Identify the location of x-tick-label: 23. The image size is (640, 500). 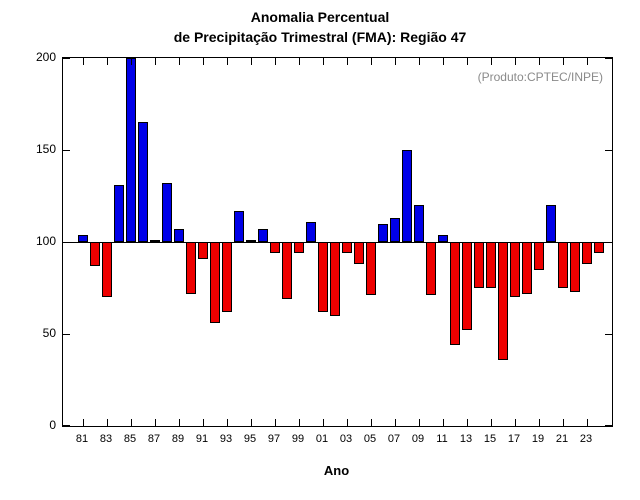
(586, 439).